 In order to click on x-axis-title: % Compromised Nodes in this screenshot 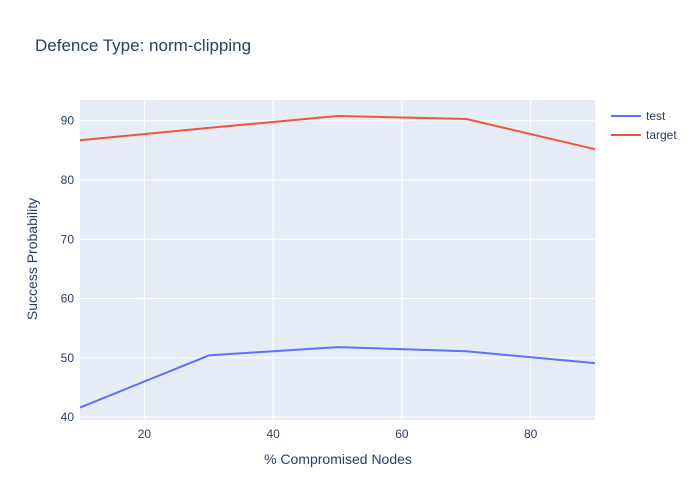, I will do `click(338, 459)`.